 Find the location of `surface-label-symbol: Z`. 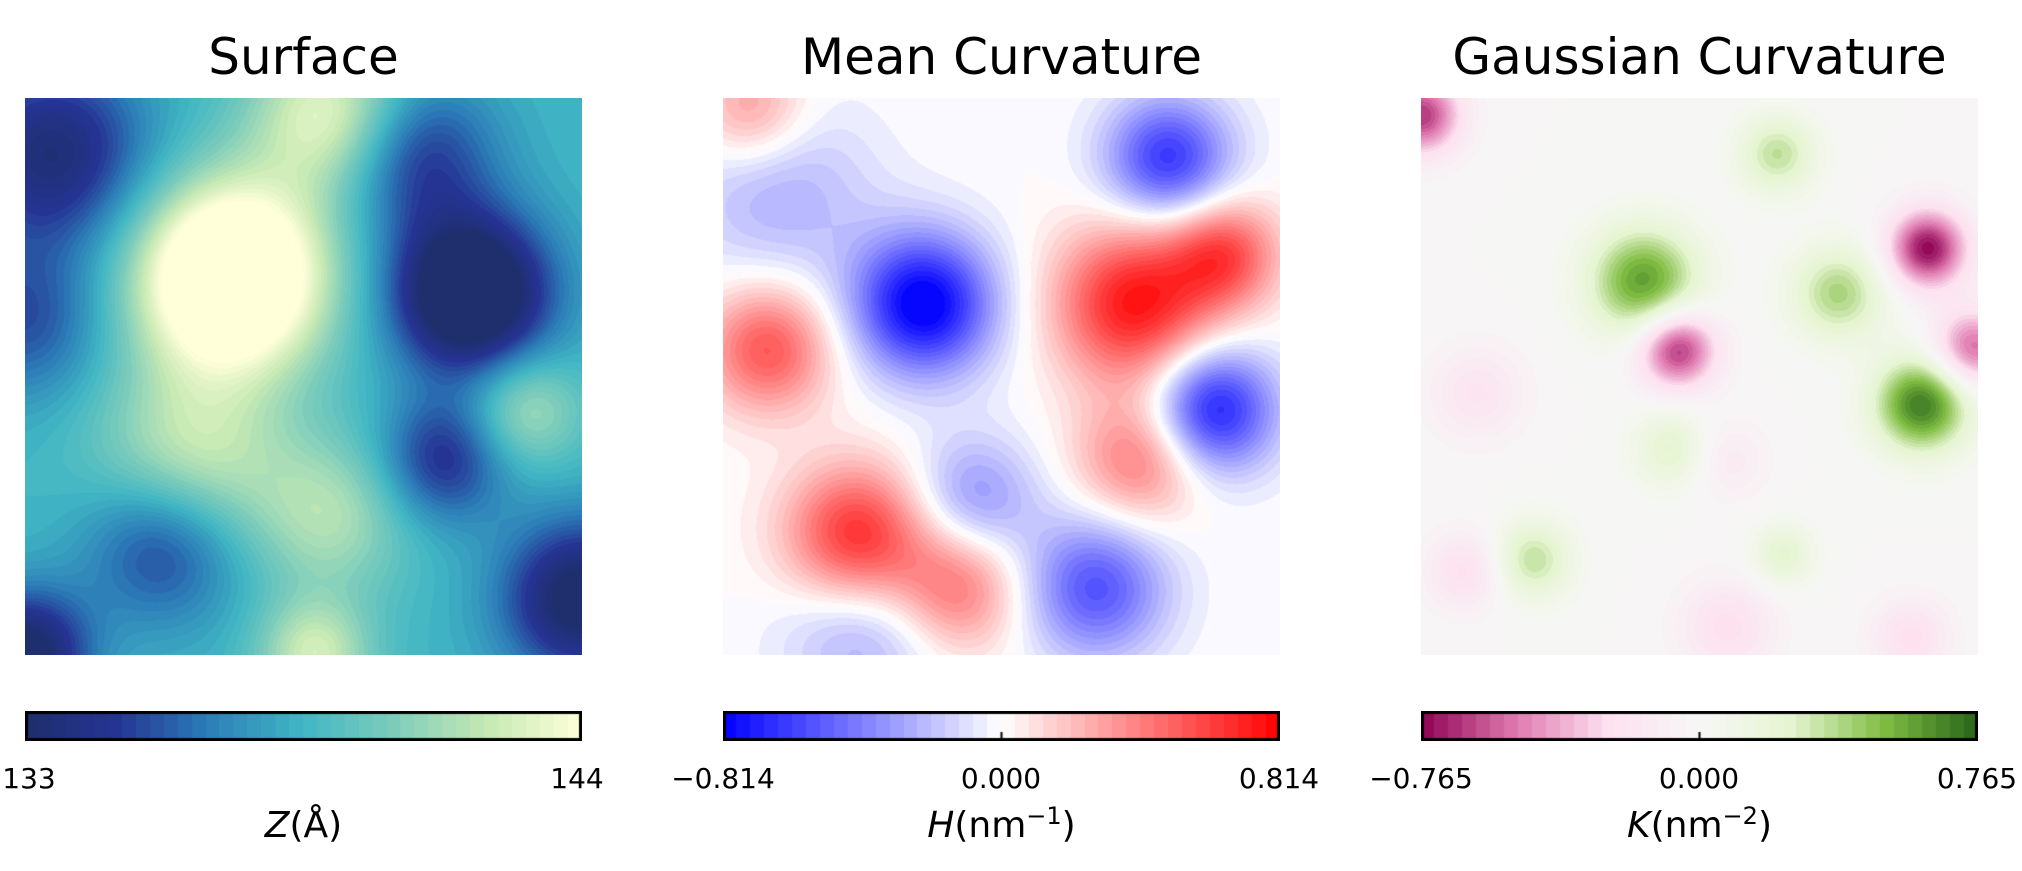

surface-label-symbol: Z is located at coordinates (277, 825).